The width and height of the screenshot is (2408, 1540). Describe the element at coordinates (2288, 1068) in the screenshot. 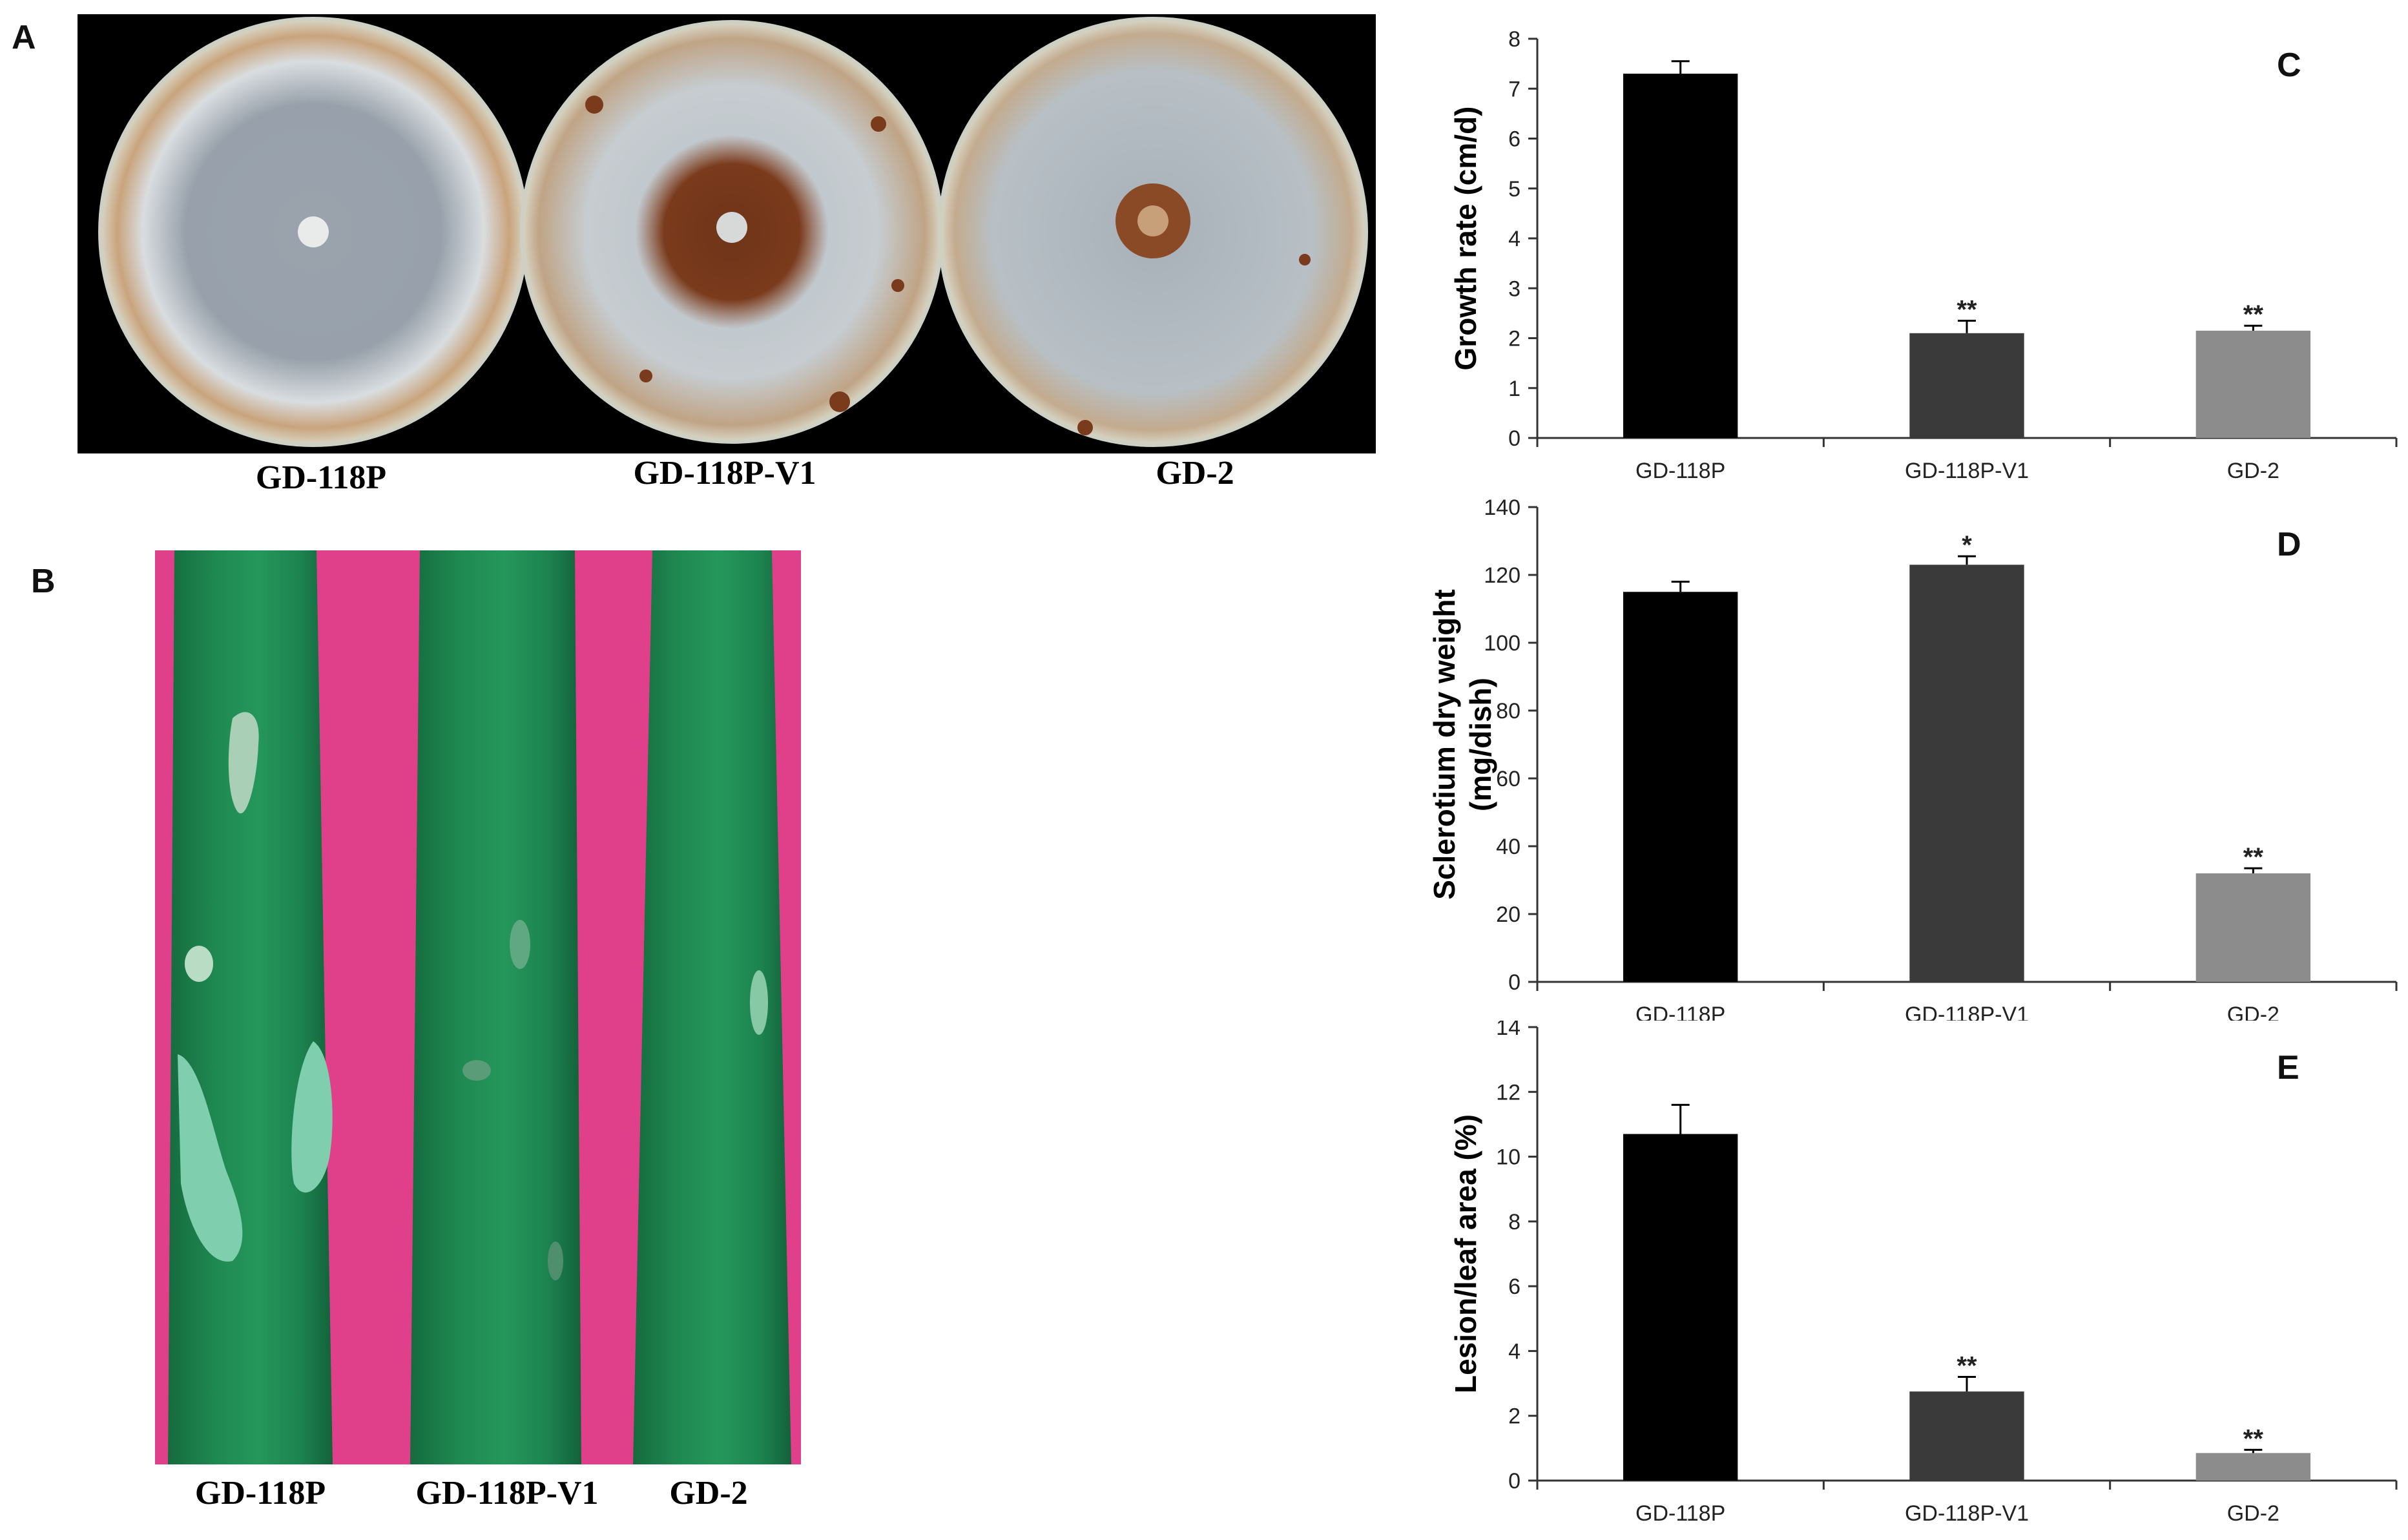

I see `panel-e-letter: E` at that location.